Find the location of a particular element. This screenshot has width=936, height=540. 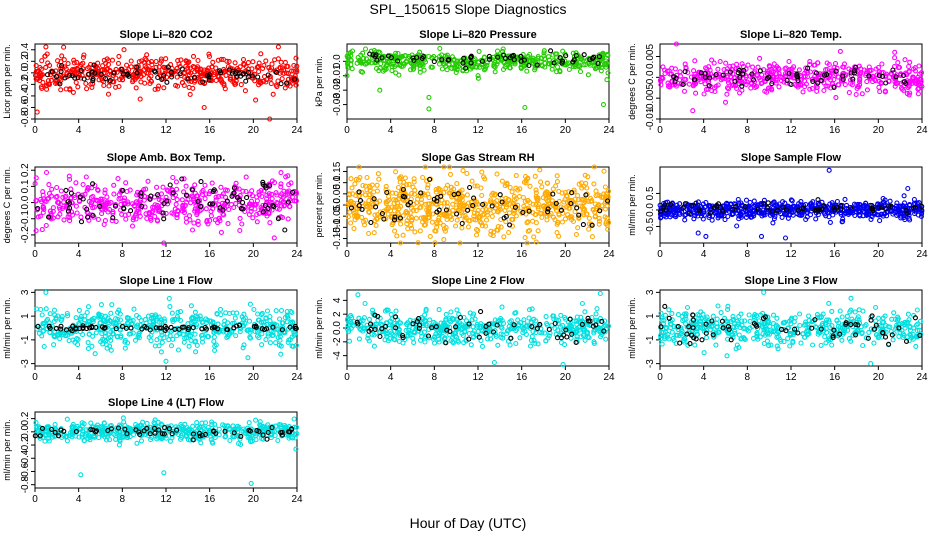

y-tick-label: -0.5 is located at coordinates (650, 226).